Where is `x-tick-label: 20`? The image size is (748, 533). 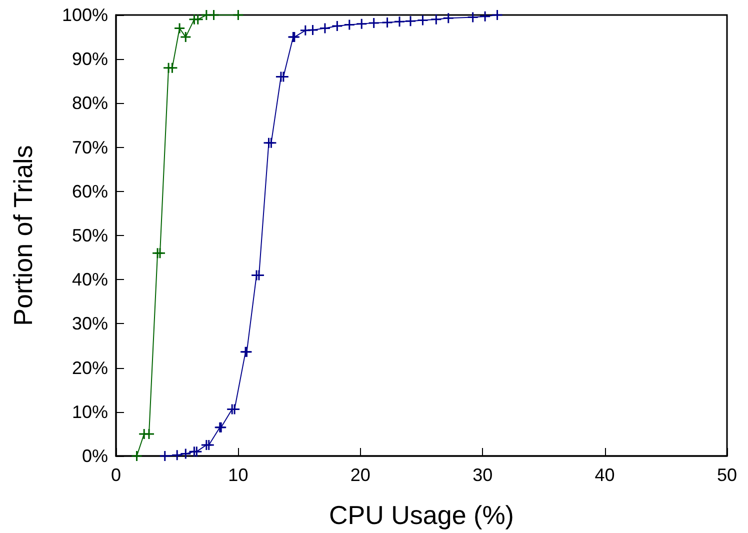 x-tick-label: 20 is located at coordinates (360, 475).